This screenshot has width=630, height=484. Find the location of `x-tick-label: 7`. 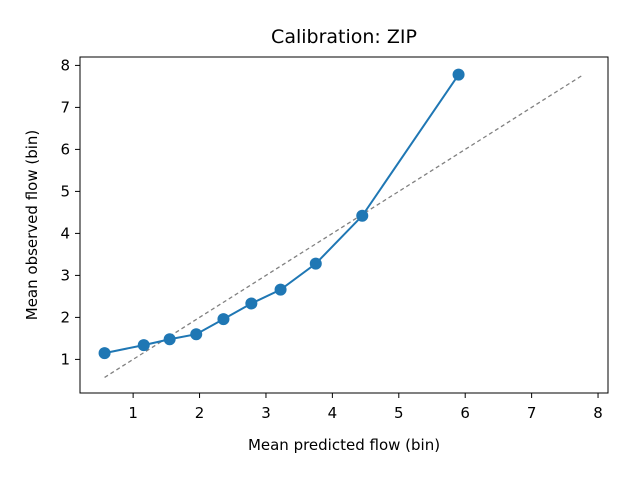

x-tick-label: 7 is located at coordinates (532, 413).